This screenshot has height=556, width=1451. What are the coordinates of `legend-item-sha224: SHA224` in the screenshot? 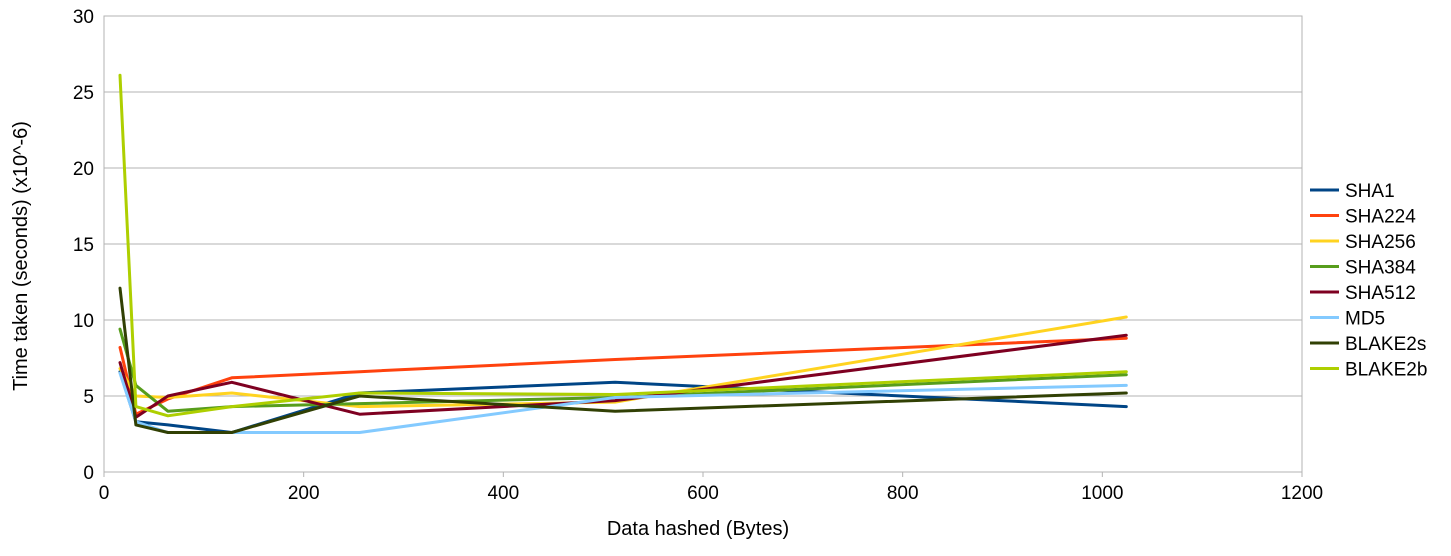 It's located at (1363, 217).